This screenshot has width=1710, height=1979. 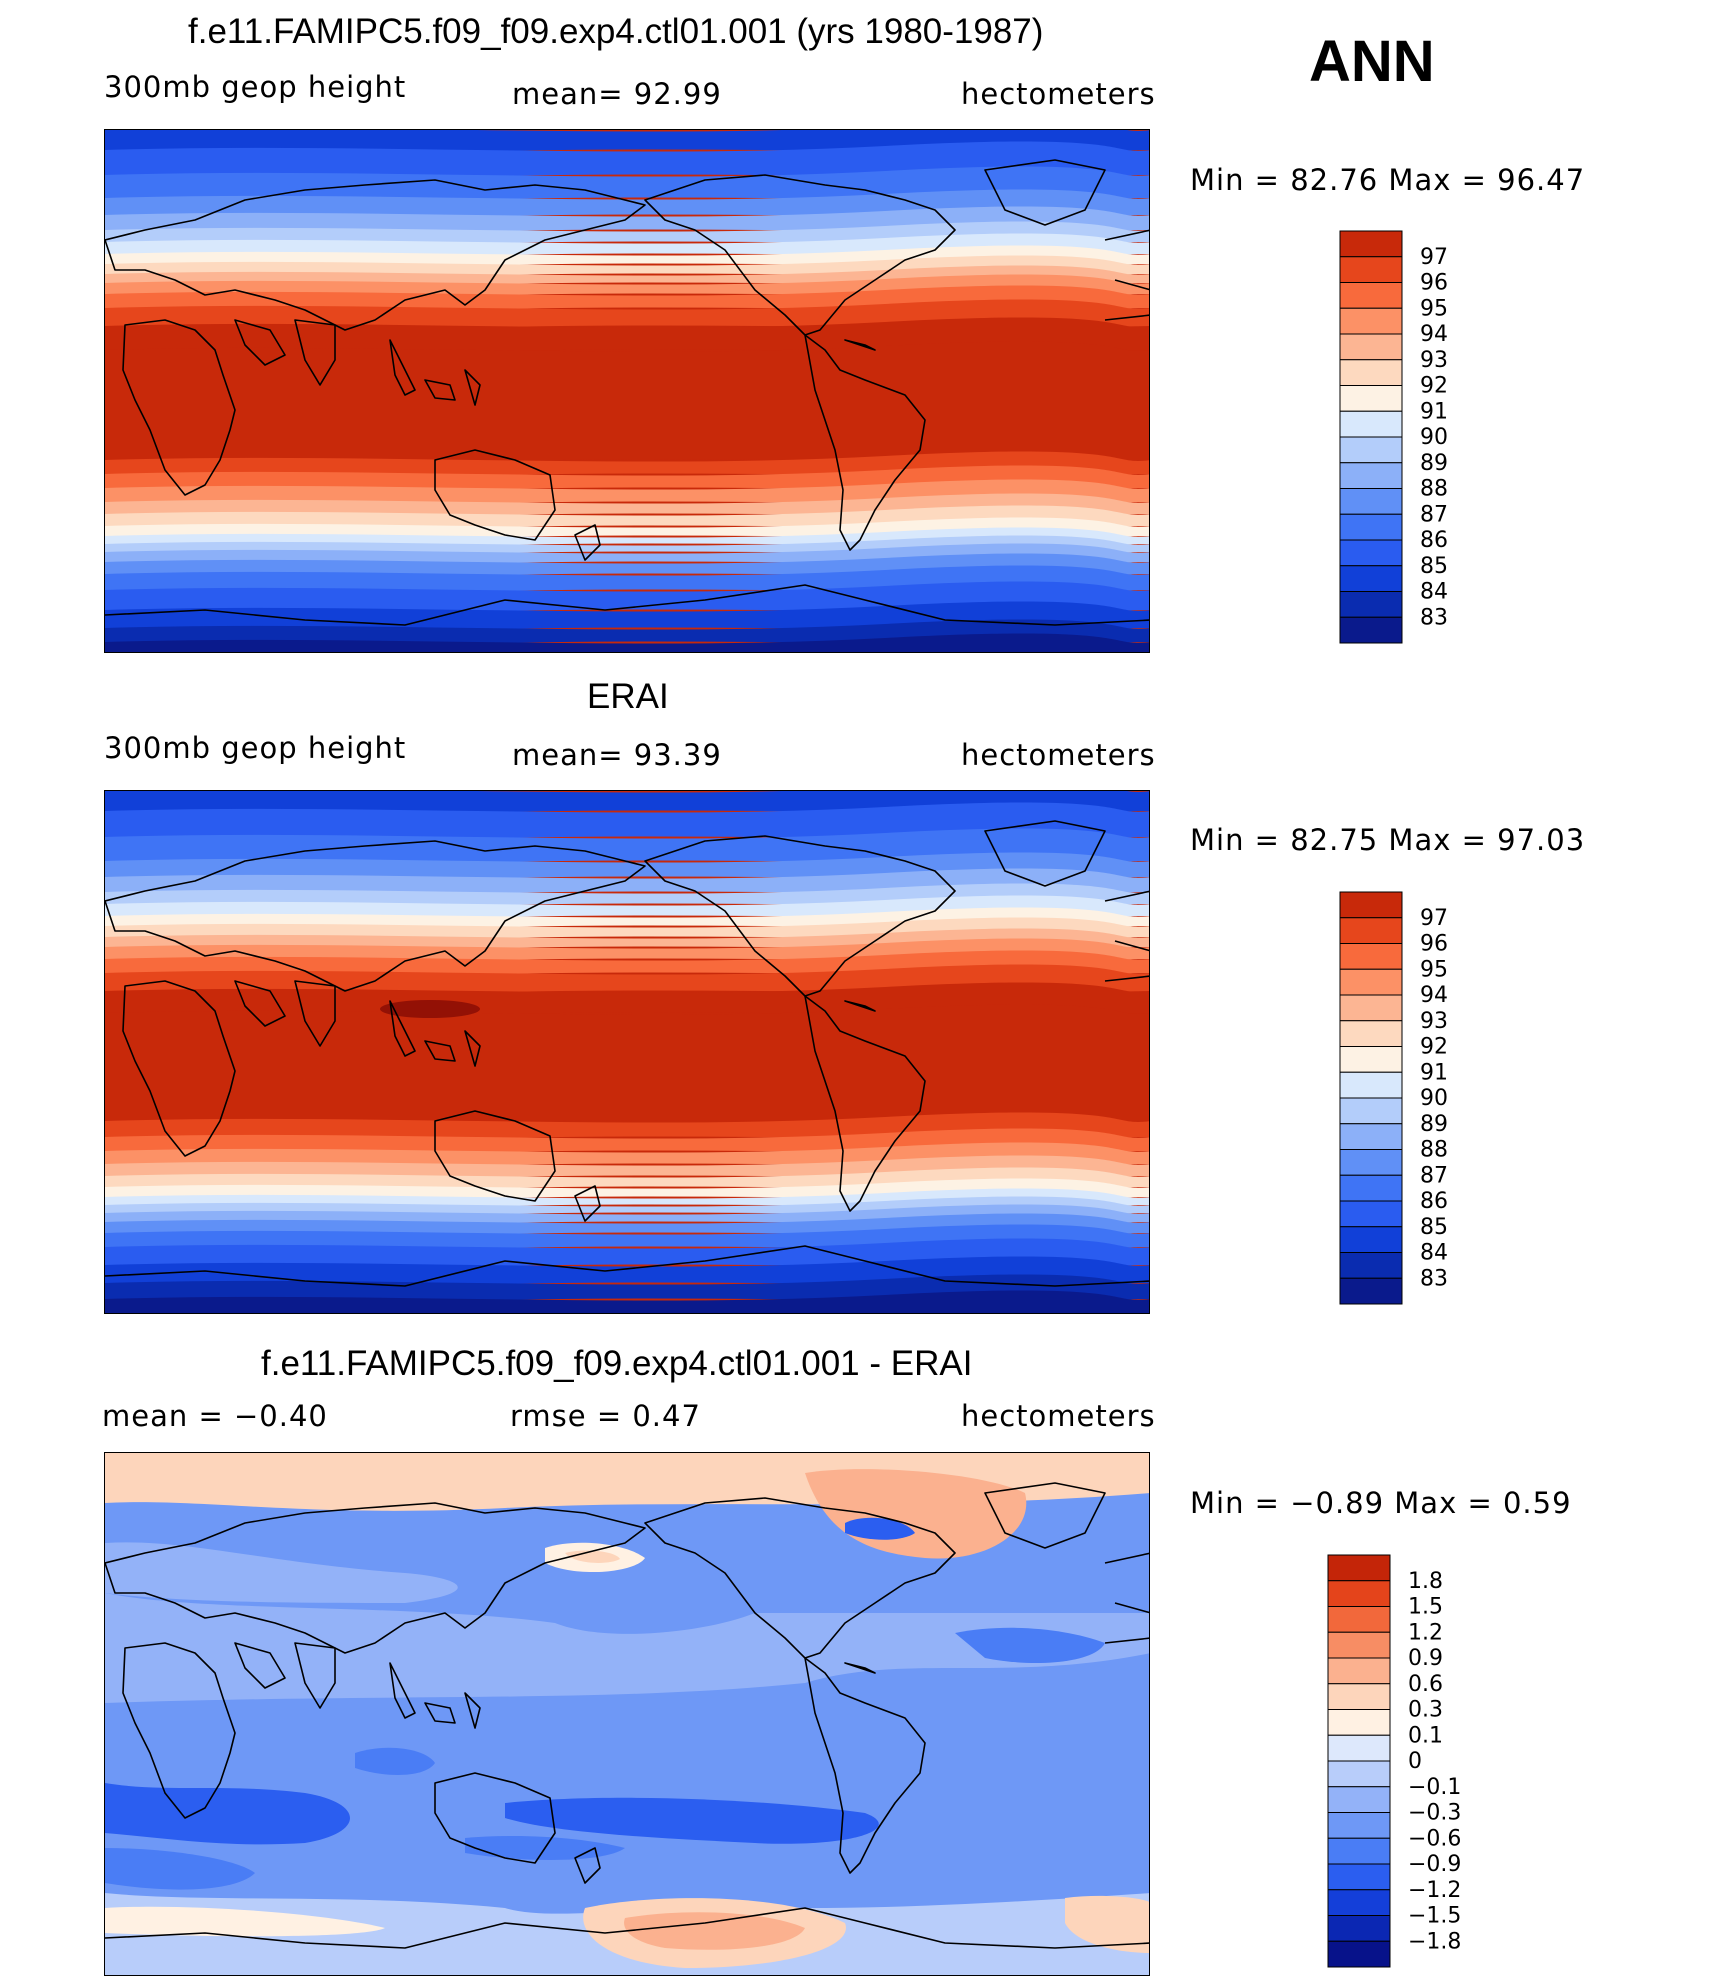 I want to click on panel-1-colorbar-tick-label-1: 96, so click(x=1434, y=283).